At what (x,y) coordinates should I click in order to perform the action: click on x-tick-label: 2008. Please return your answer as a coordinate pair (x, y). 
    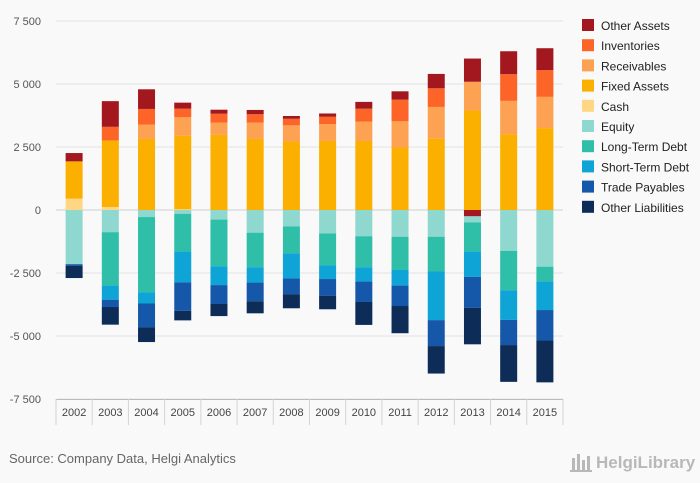
    Looking at the image, I should click on (291, 413).